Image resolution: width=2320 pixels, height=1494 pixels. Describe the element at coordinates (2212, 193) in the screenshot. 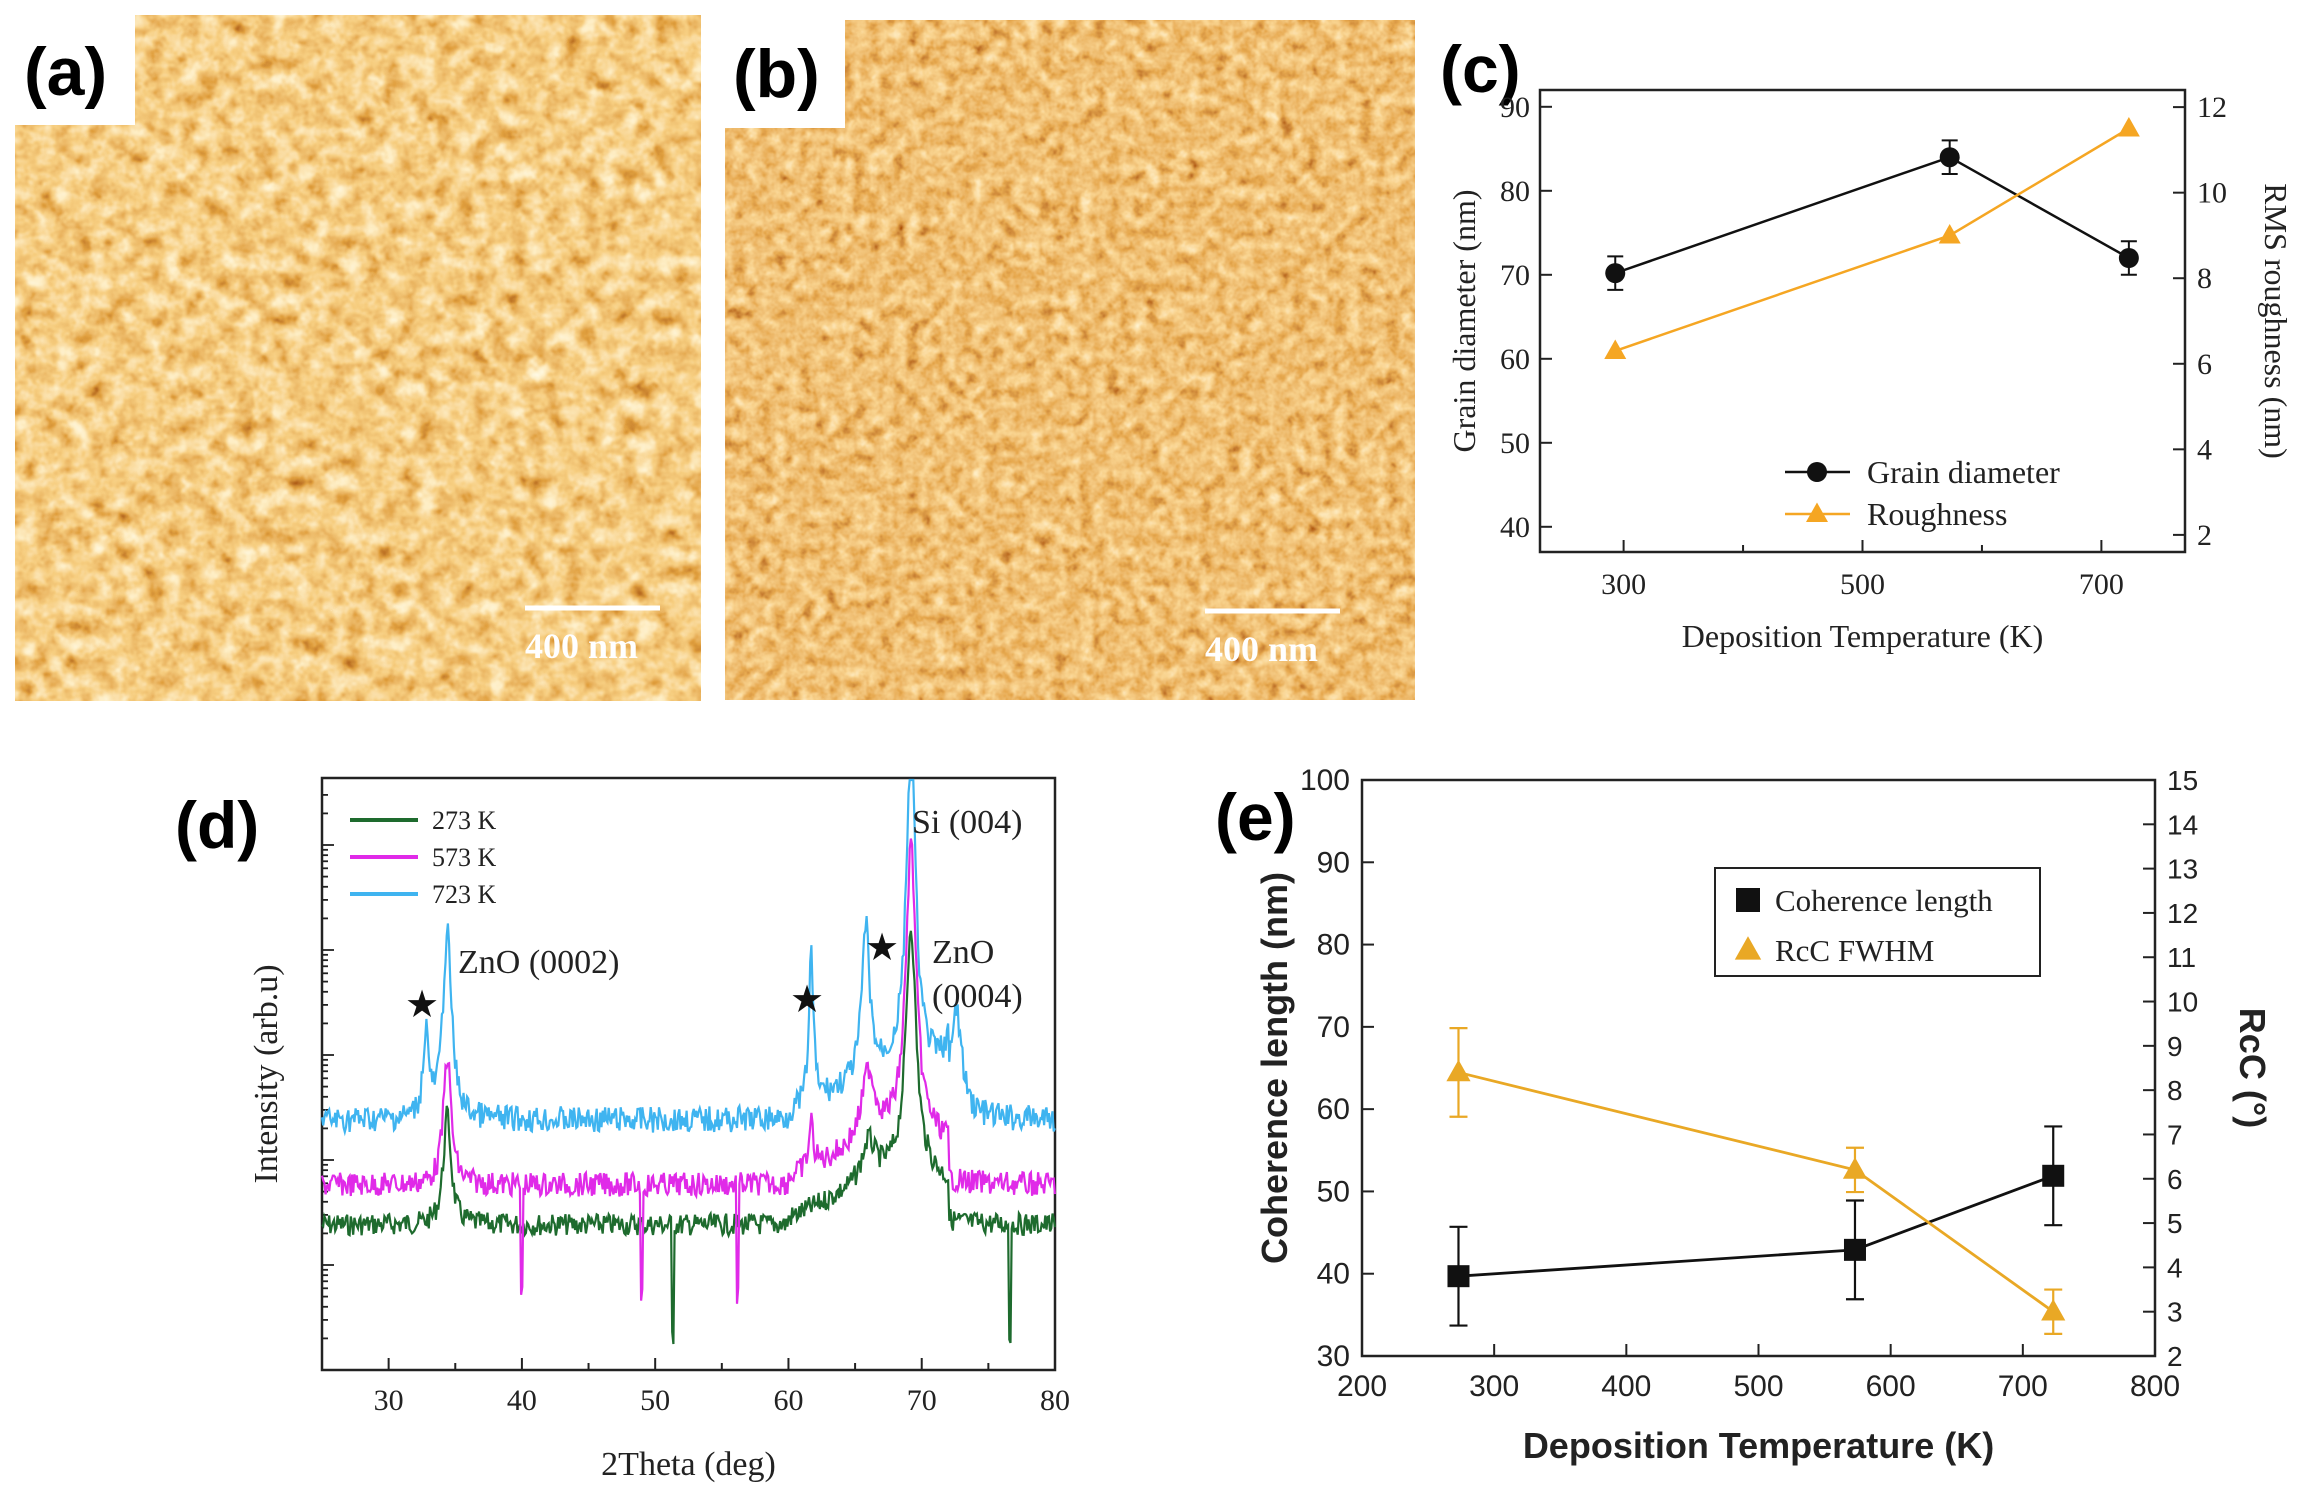

I see `y2-tick-label-c: 10` at that location.